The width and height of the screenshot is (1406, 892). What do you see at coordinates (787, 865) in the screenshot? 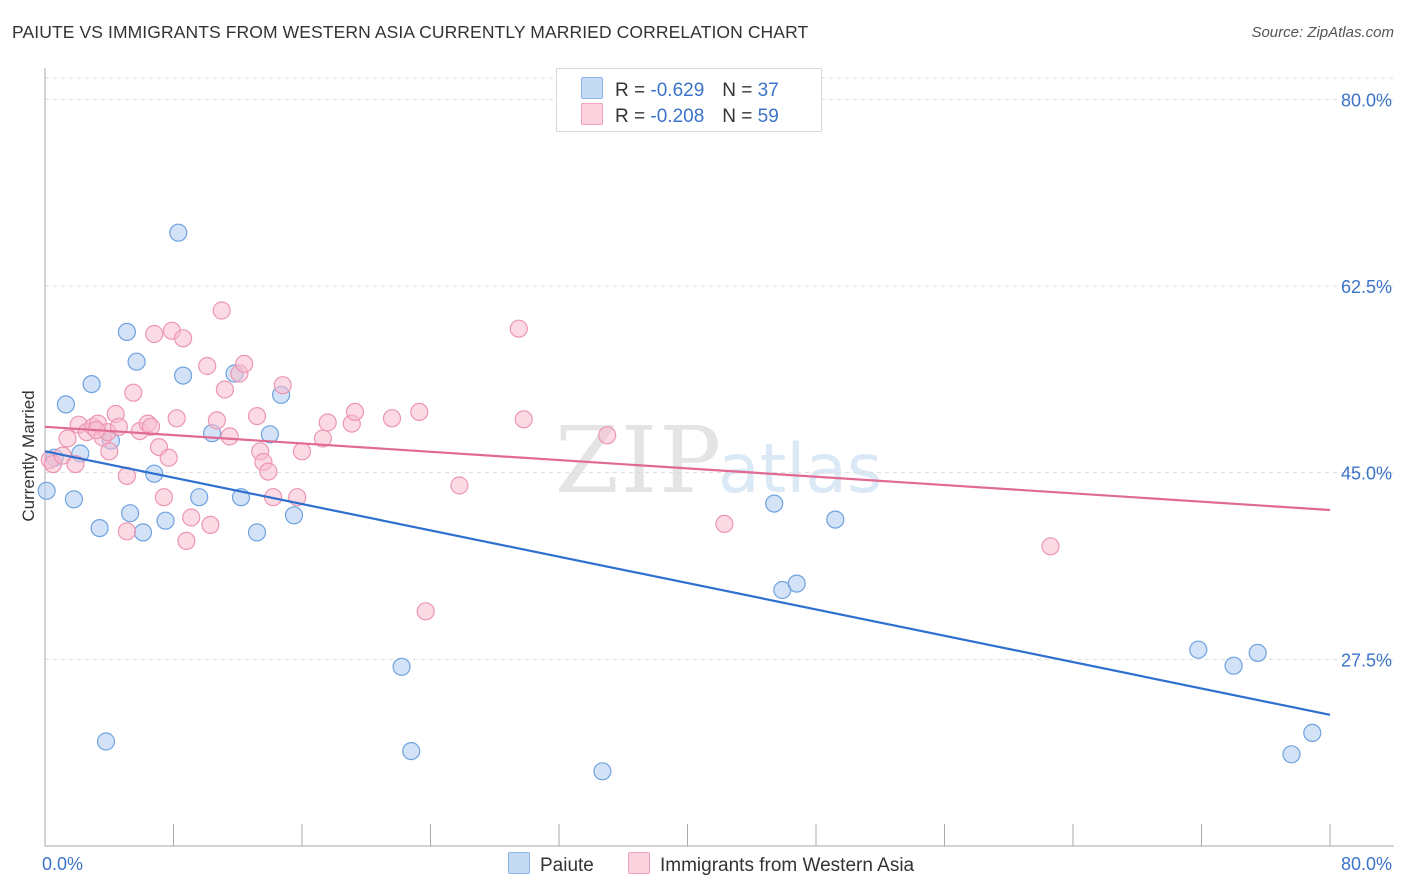
I see `legend-label: Immigrants from Western Asia` at bounding box center [787, 865].